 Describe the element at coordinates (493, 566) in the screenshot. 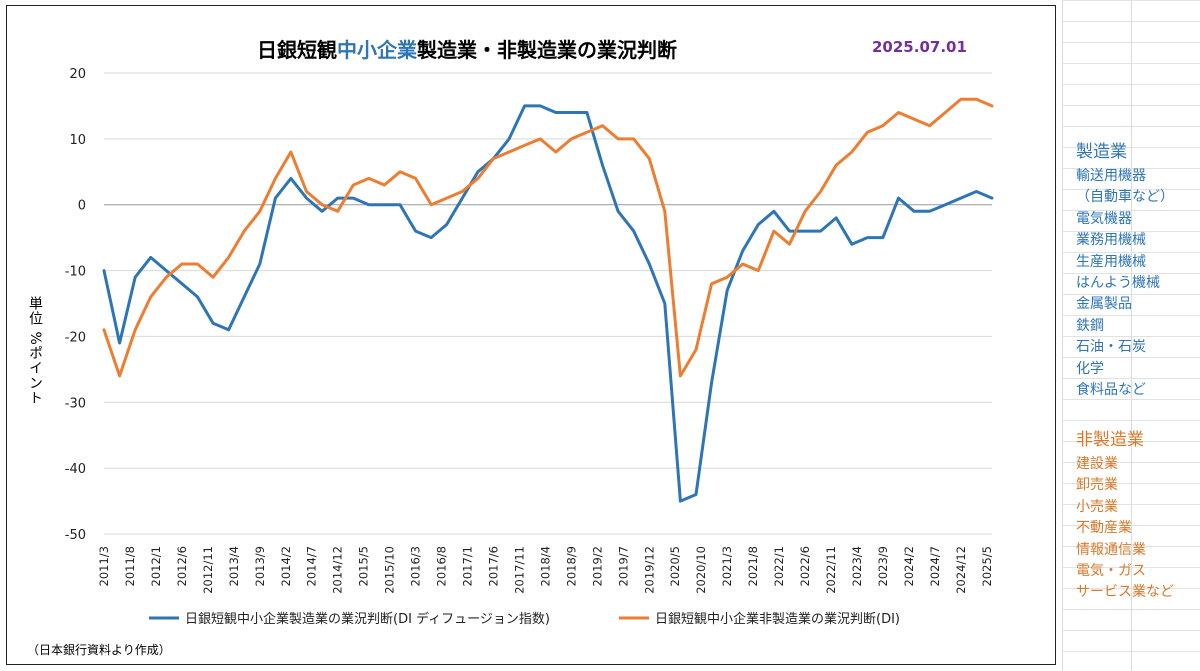

I see `x-tick-label: 2017/6` at that location.